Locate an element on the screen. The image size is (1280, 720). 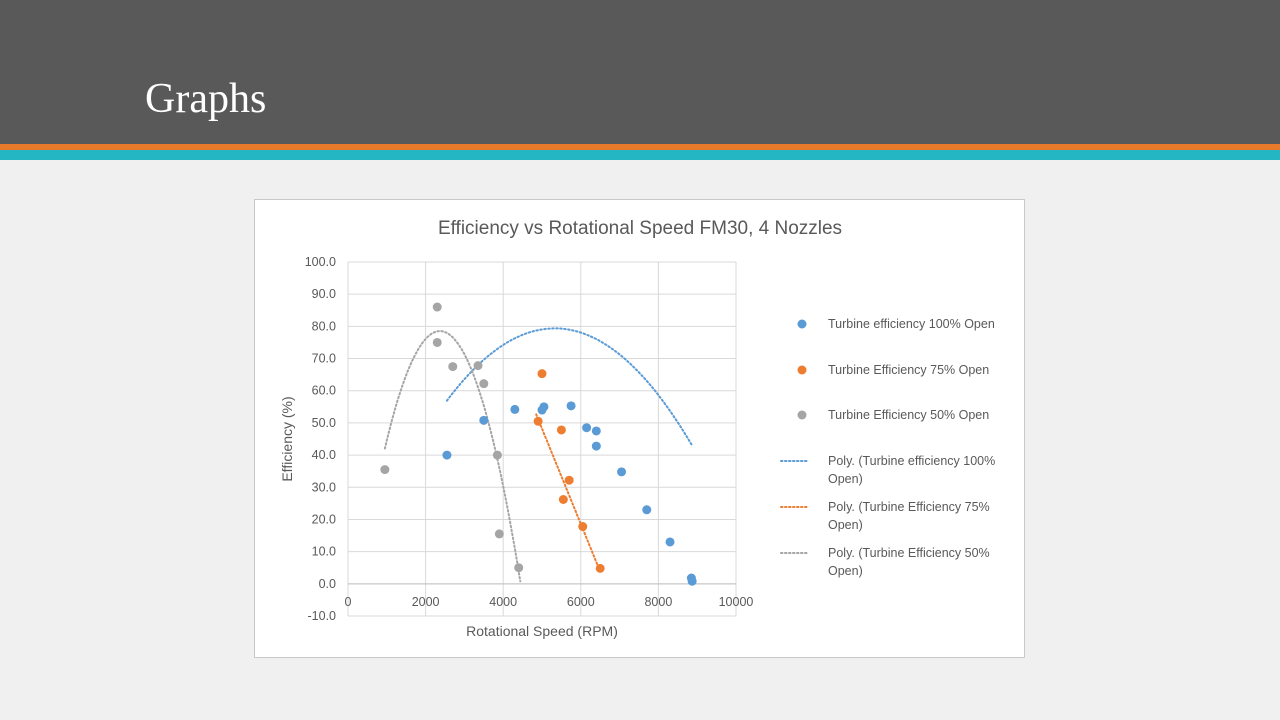
y-tick-label: 60.0 is located at coordinates (324, 391).